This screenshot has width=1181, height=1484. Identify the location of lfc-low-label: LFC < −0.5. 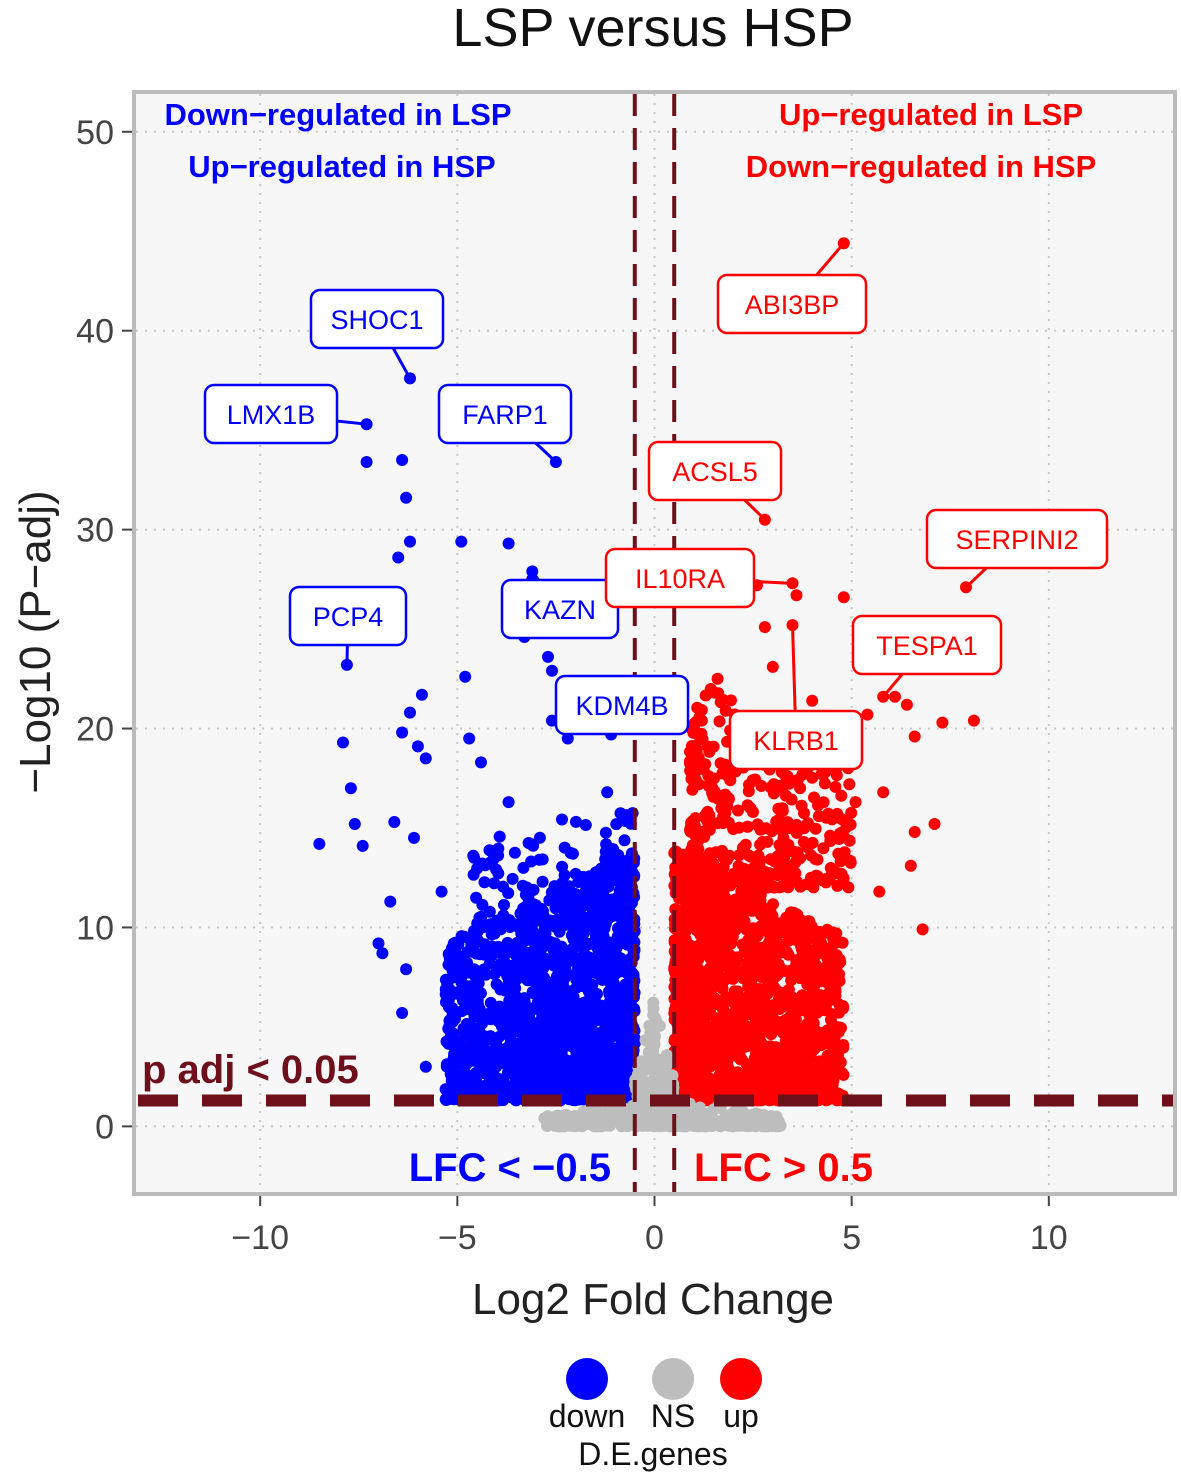
(510, 1168).